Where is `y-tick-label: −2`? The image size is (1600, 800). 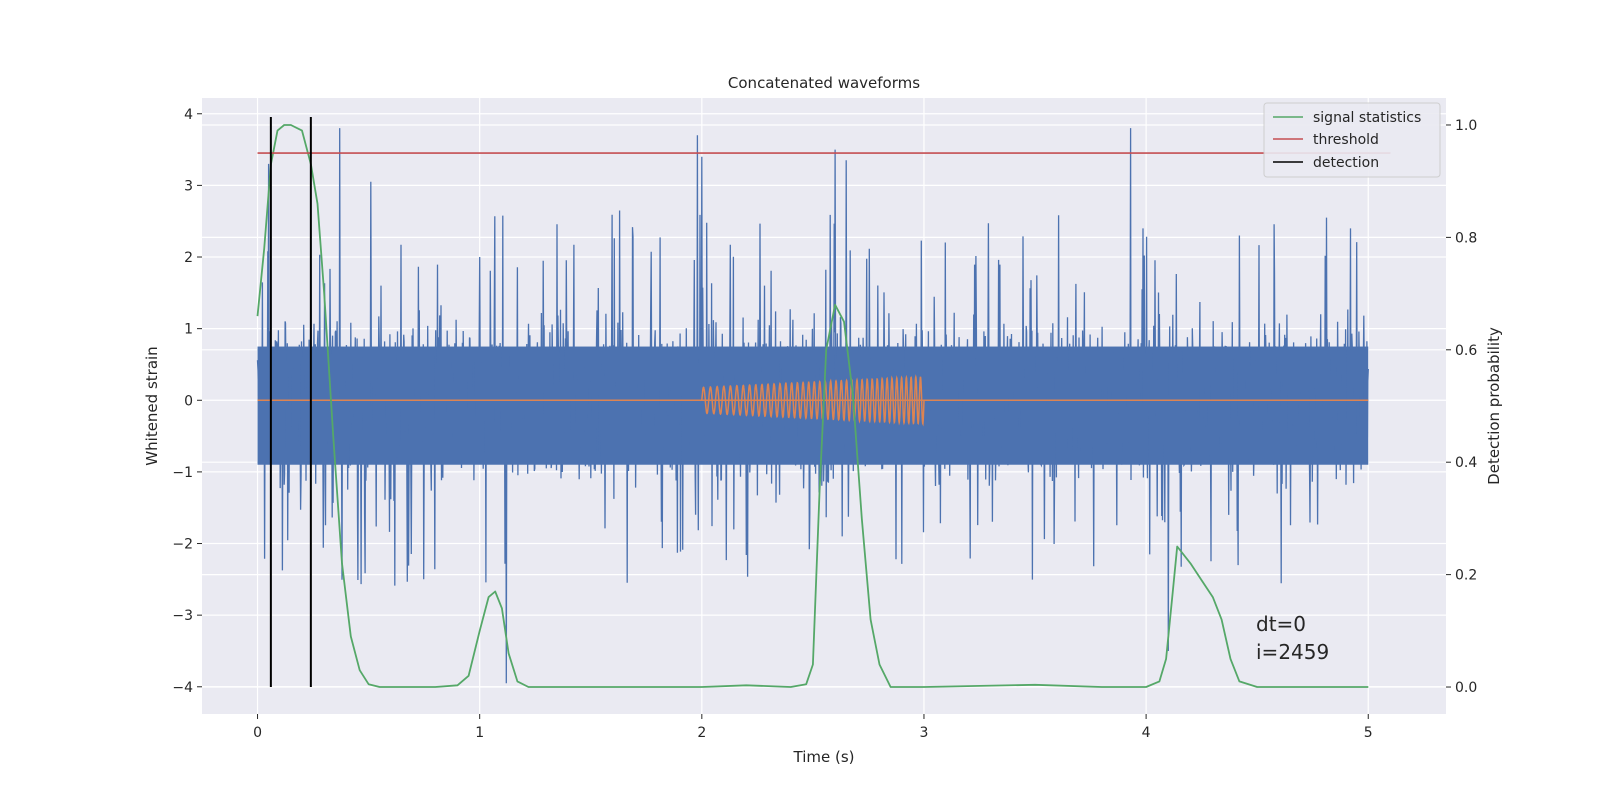
y-tick-label: −2 is located at coordinates (182, 545).